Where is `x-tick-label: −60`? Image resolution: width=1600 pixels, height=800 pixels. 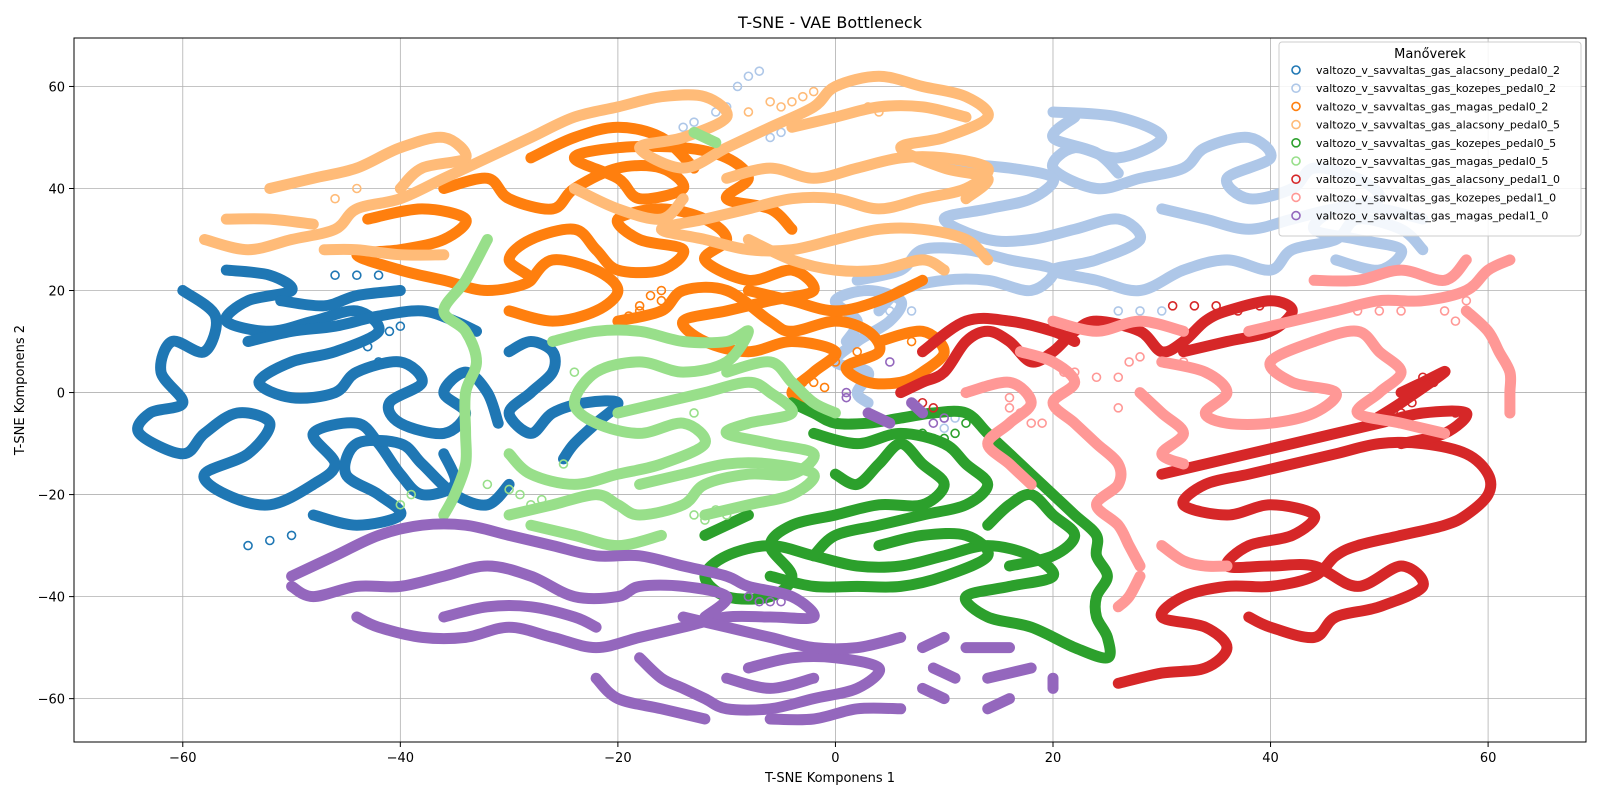
x-tick-label: −60 is located at coordinates (182, 758).